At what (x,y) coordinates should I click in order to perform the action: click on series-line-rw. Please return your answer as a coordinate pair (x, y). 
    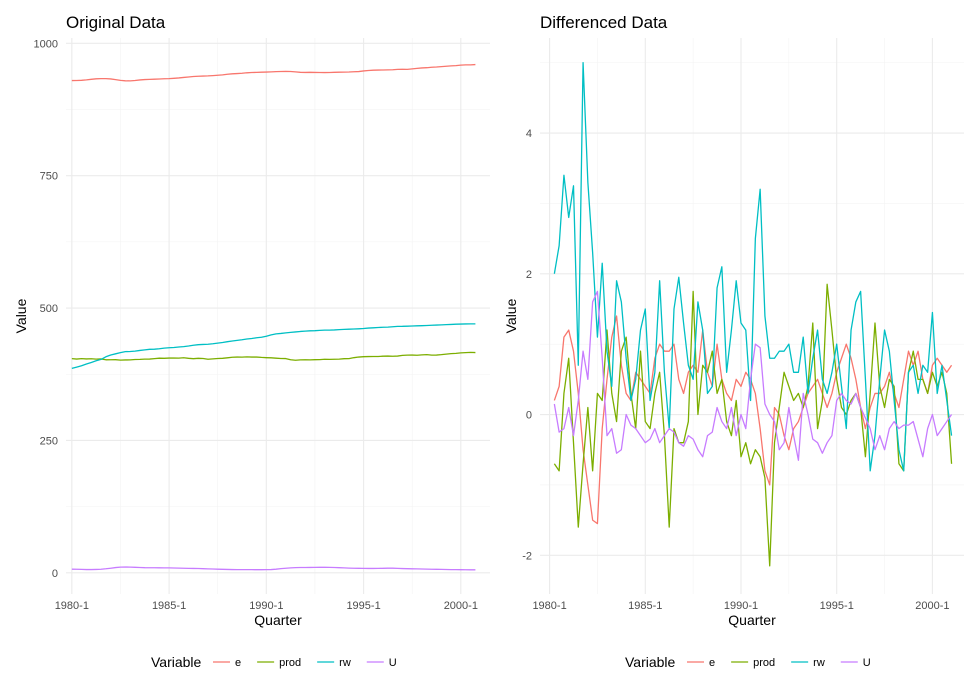
    Looking at the image, I should click on (273, 346).